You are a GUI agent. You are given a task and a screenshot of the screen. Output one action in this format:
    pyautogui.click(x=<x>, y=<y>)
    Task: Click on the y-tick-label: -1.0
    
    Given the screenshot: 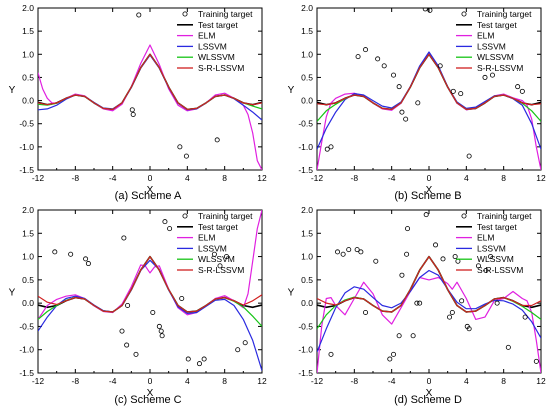 What is the action you would take?
    pyautogui.click(x=305, y=147)
    